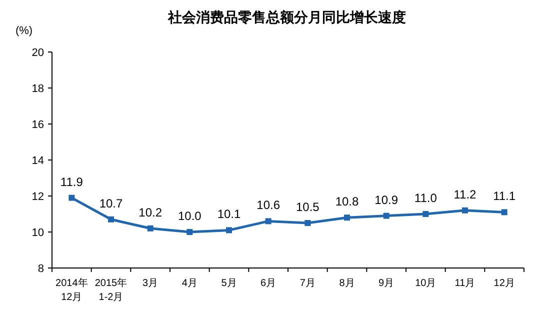 This screenshot has width=554, height=320. I want to click on x-tick-label: 8月, so click(347, 283).